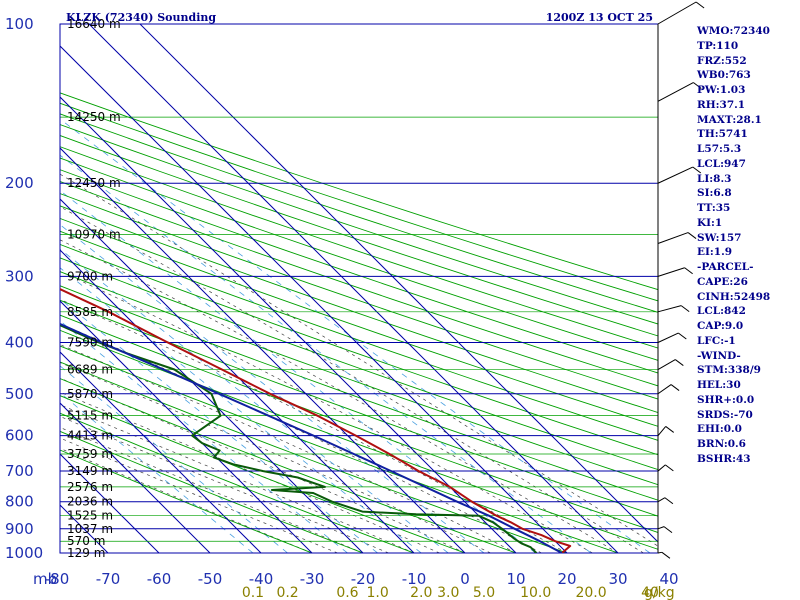  Describe the element at coordinates (724, 75) in the screenshot. I see `index-item: WB0:763` at that location.